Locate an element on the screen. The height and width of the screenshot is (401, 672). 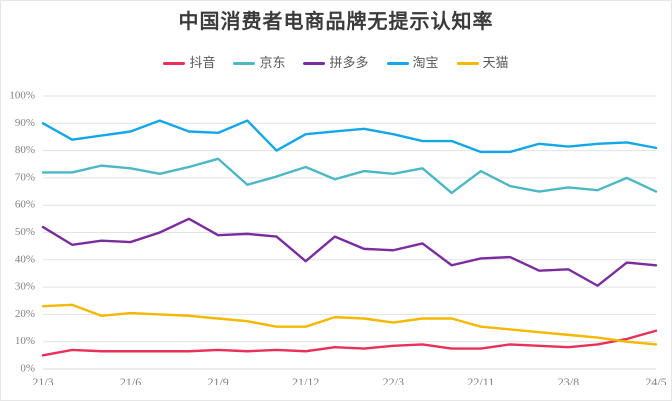
legend-label: 淘宝 is located at coordinates (425, 62).